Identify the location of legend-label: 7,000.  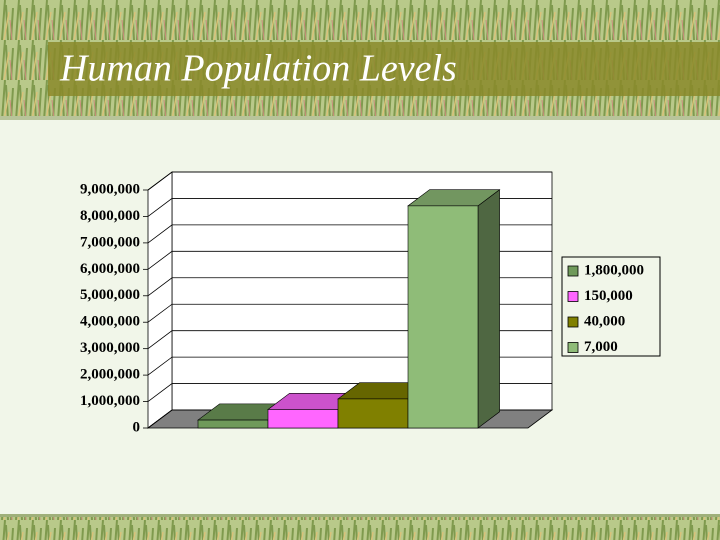
(601, 347).